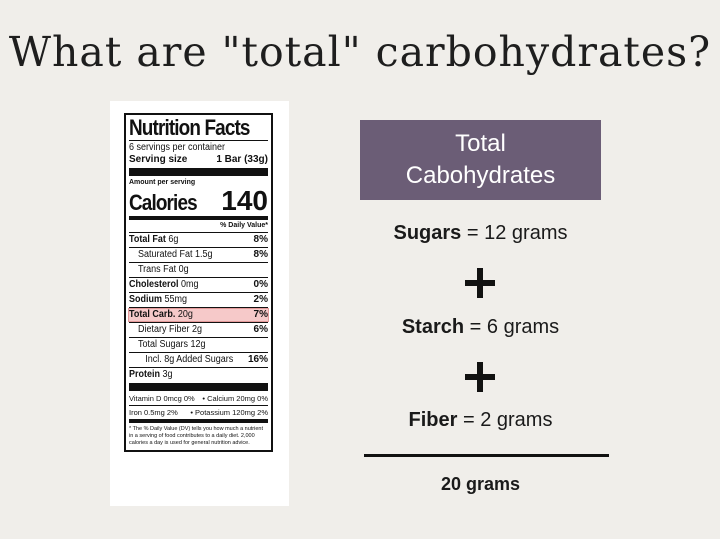  I want to click on daily-value-header: % Daily Value*, so click(244, 225).